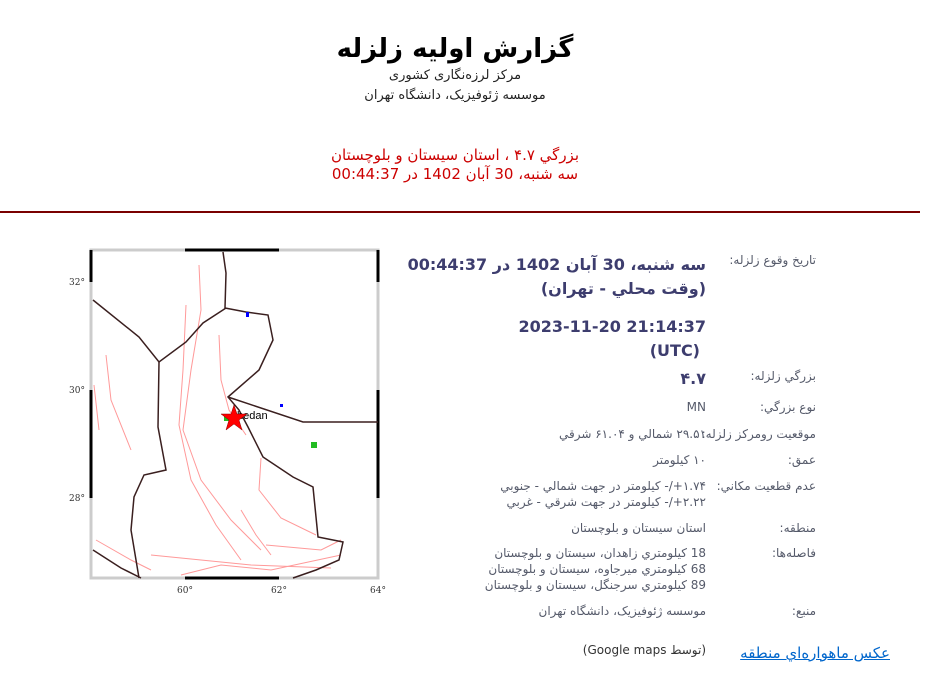  I want to click on region-label: منطقه:, so click(797, 528).